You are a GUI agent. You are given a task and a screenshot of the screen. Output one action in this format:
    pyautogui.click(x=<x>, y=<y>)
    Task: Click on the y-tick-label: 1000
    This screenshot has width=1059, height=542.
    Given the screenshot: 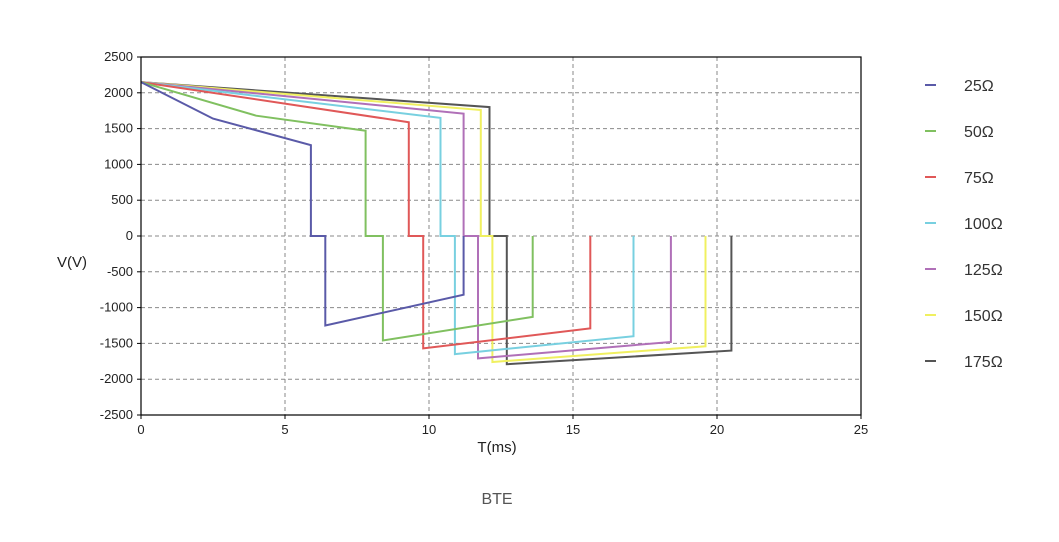 What is the action you would take?
    pyautogui.click(x=118, y=163)
    